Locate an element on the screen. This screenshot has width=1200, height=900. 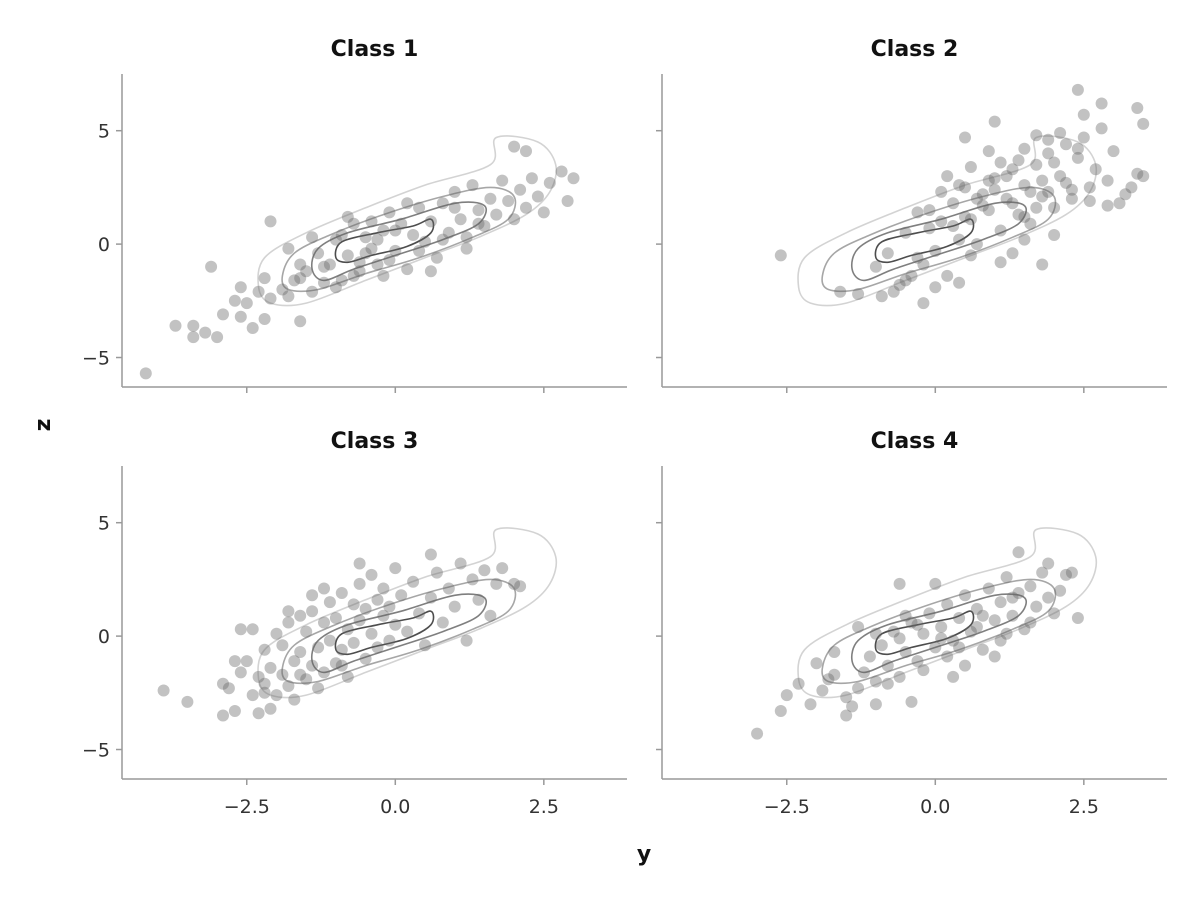
y-tick-label: 5 is located at coordinates (104, 132).